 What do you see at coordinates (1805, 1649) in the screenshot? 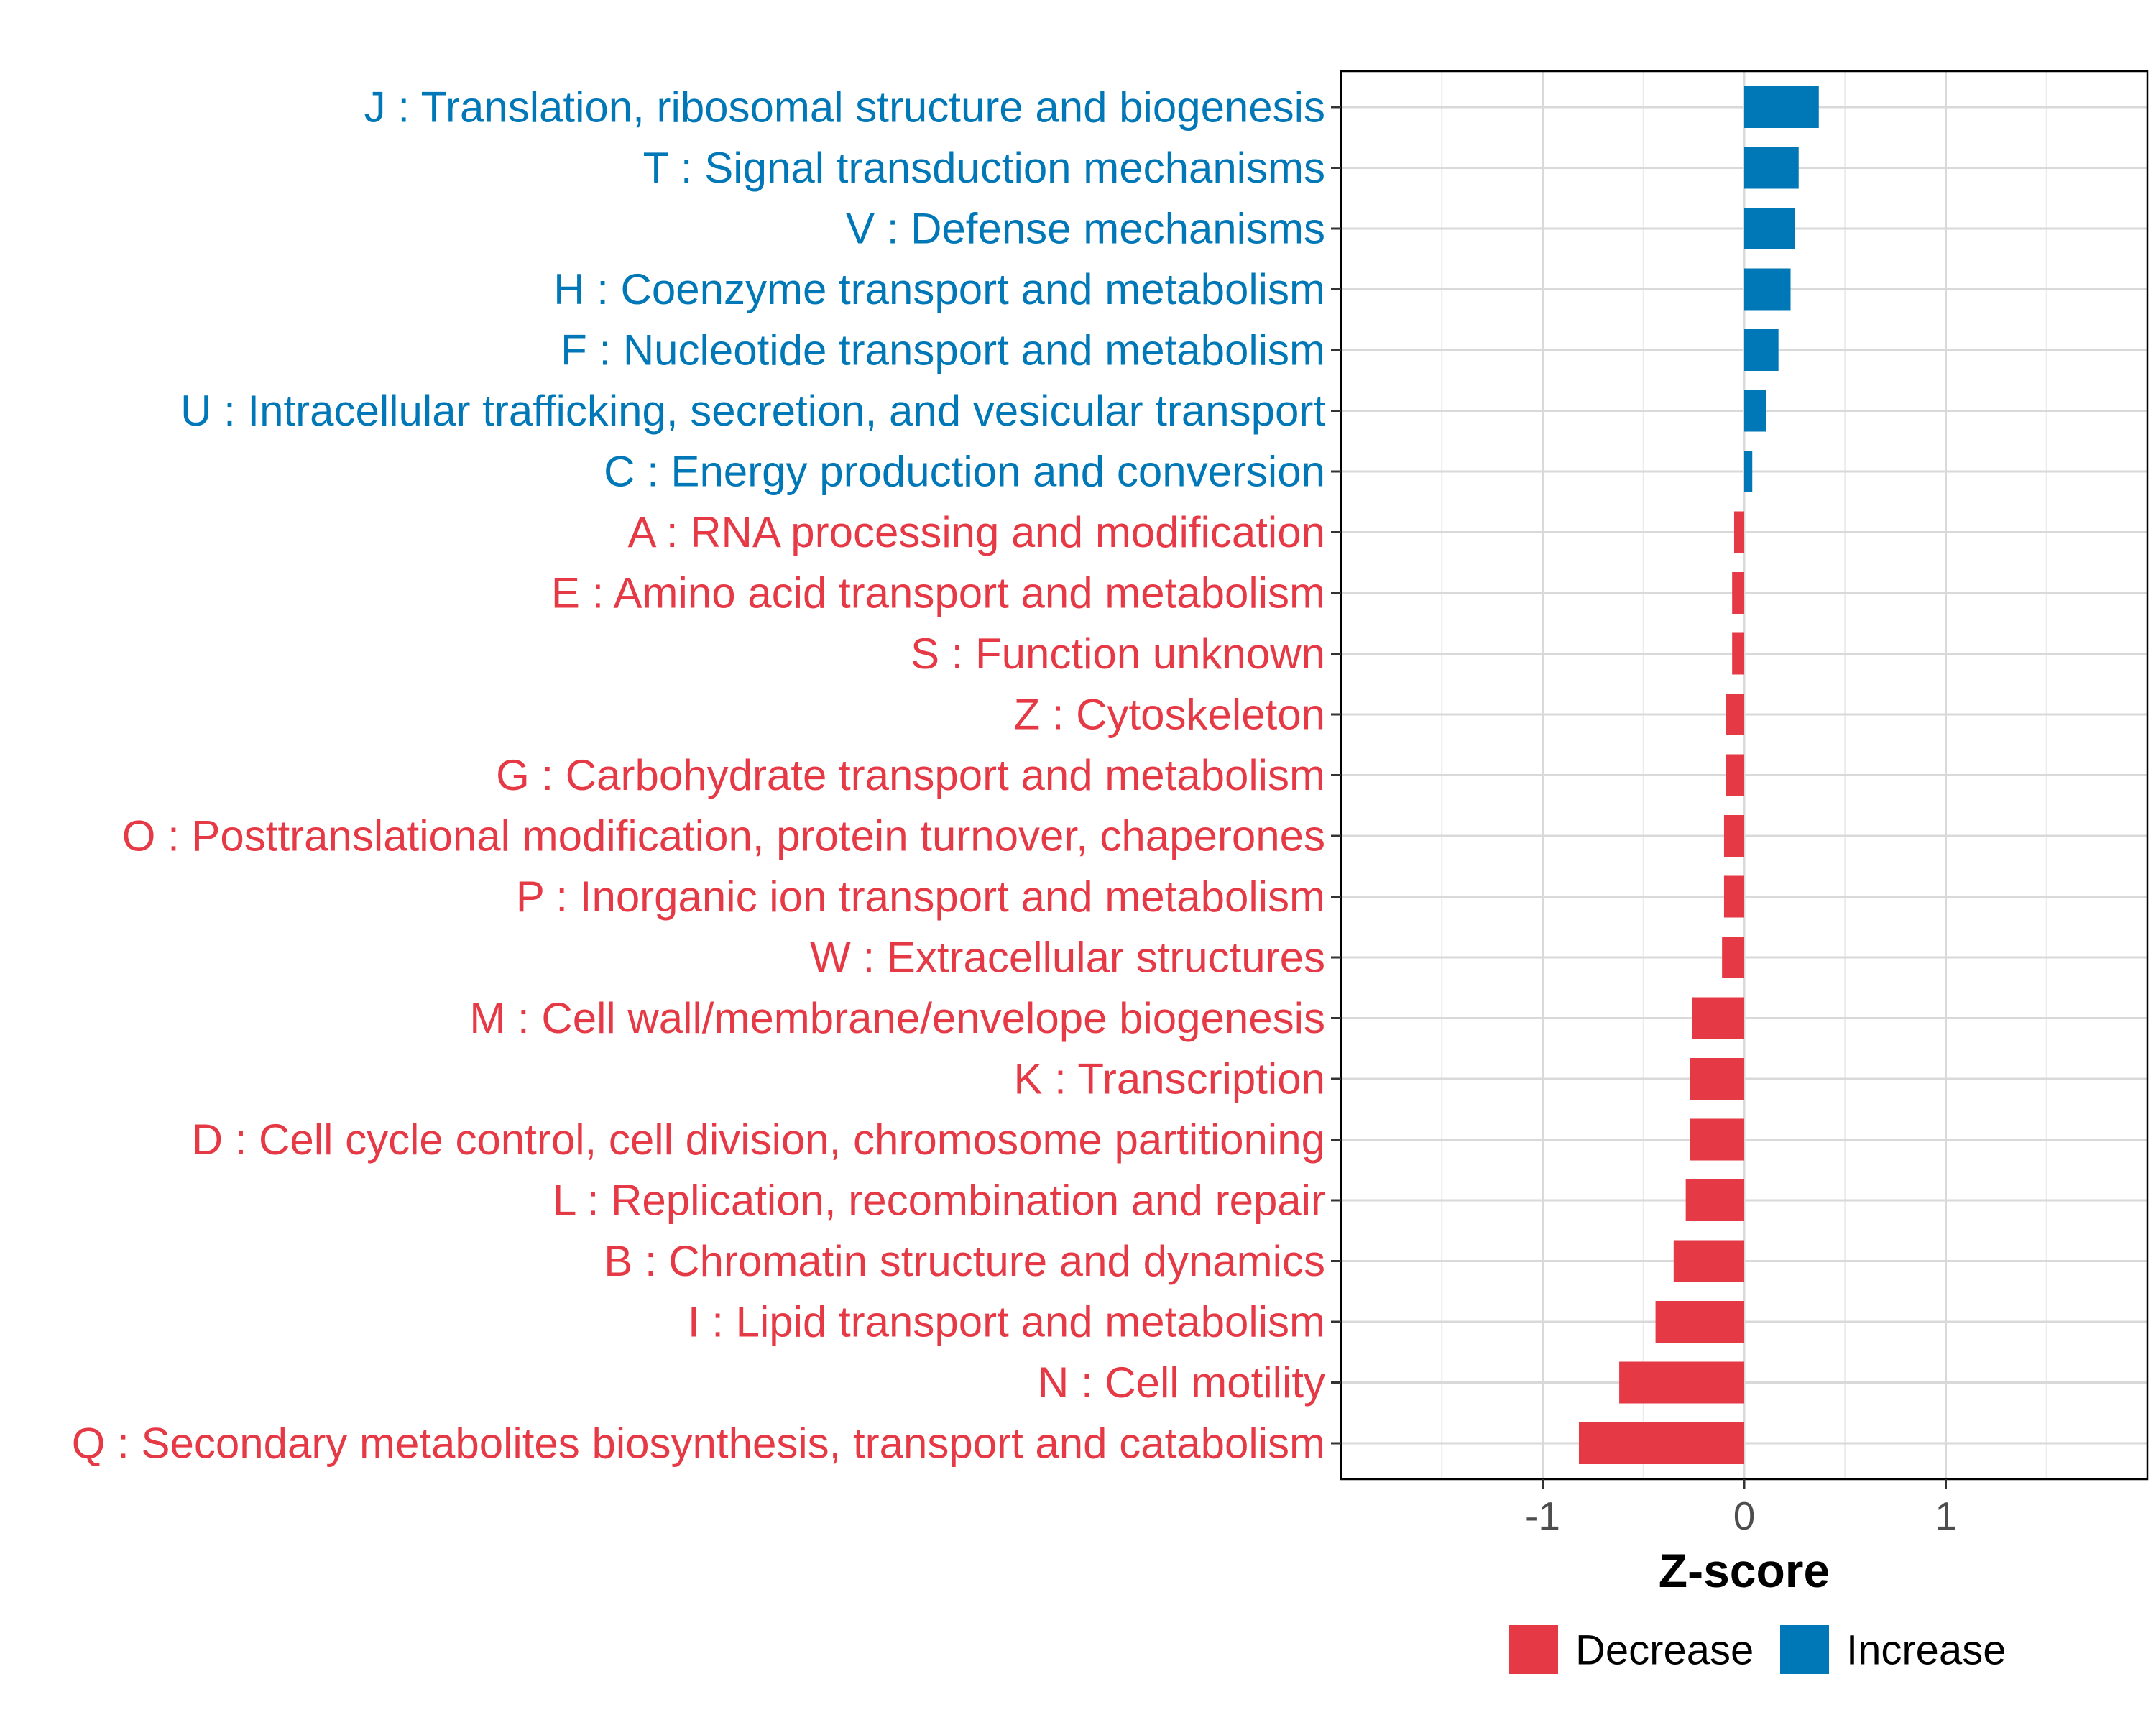
I see `legend-key-increase` at bounding box center [1805, 1649].